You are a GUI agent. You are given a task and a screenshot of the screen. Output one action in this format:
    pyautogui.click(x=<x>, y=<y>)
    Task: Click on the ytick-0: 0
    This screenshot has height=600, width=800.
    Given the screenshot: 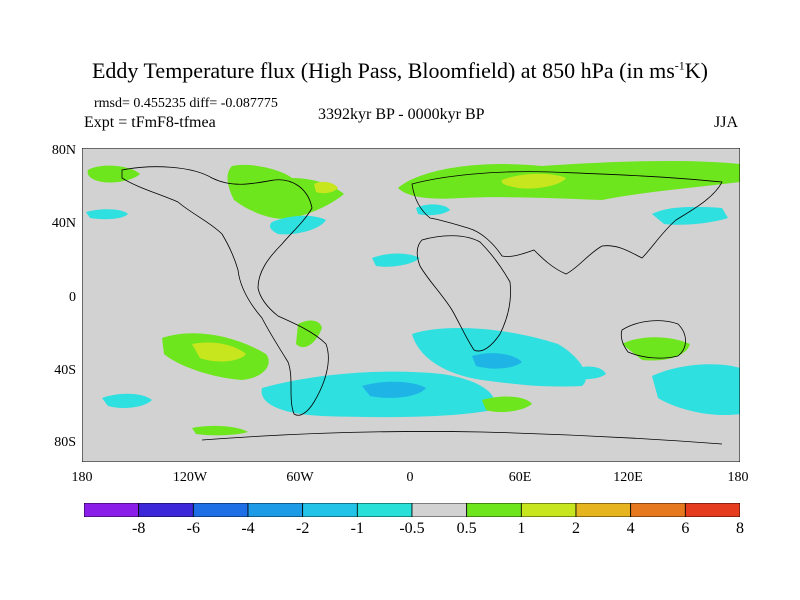 What is the action you would take?
    pyautogui.click(x=72, y=297)
    